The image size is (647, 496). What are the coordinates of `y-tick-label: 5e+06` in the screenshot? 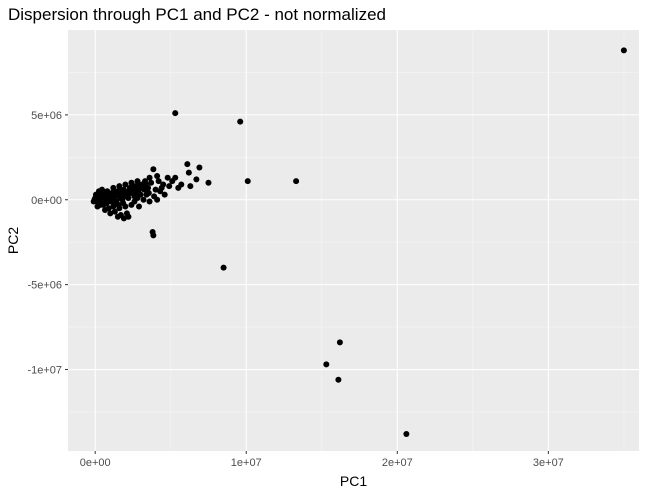 It's located at (46, 116).